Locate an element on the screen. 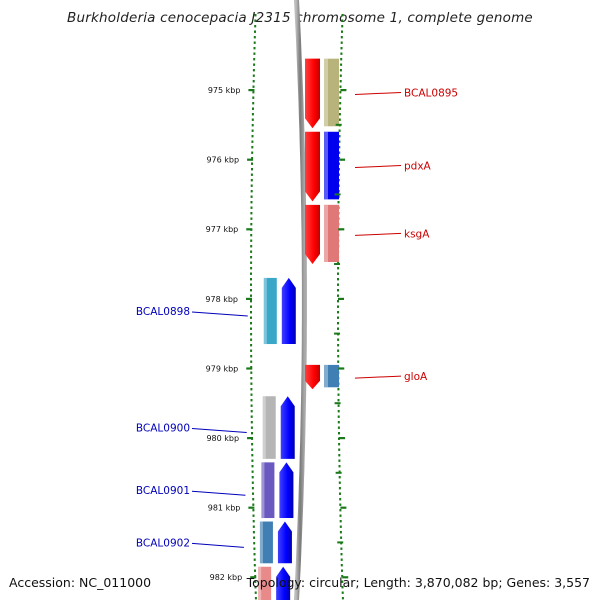 This screenshot has width=600, height=600. tick-label: 977 kbp is located at coordinates (222, 229).